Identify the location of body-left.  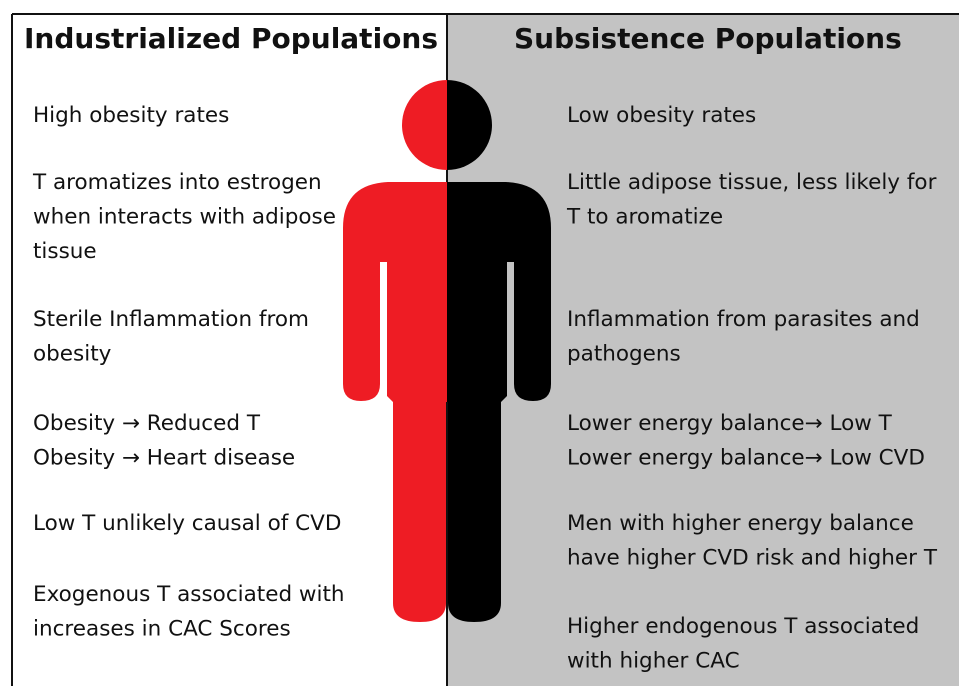
(395, 402).